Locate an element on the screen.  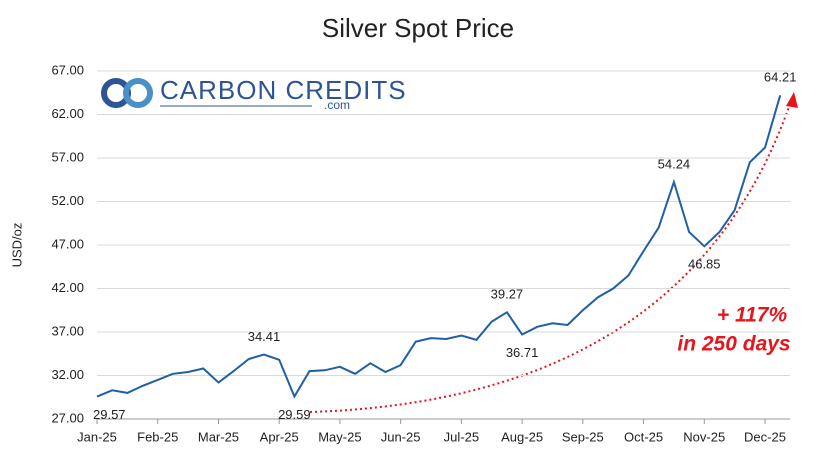
x-tick-label: Dec-25 is located at coordinates (765, 436).